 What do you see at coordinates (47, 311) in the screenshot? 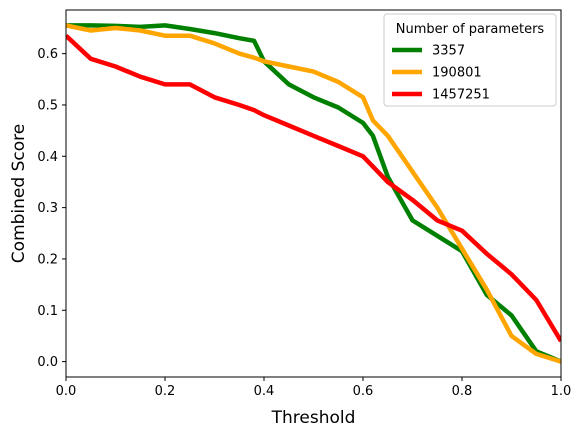
I see `y-tick-label: 0.1` at bounding box center [47, 311].